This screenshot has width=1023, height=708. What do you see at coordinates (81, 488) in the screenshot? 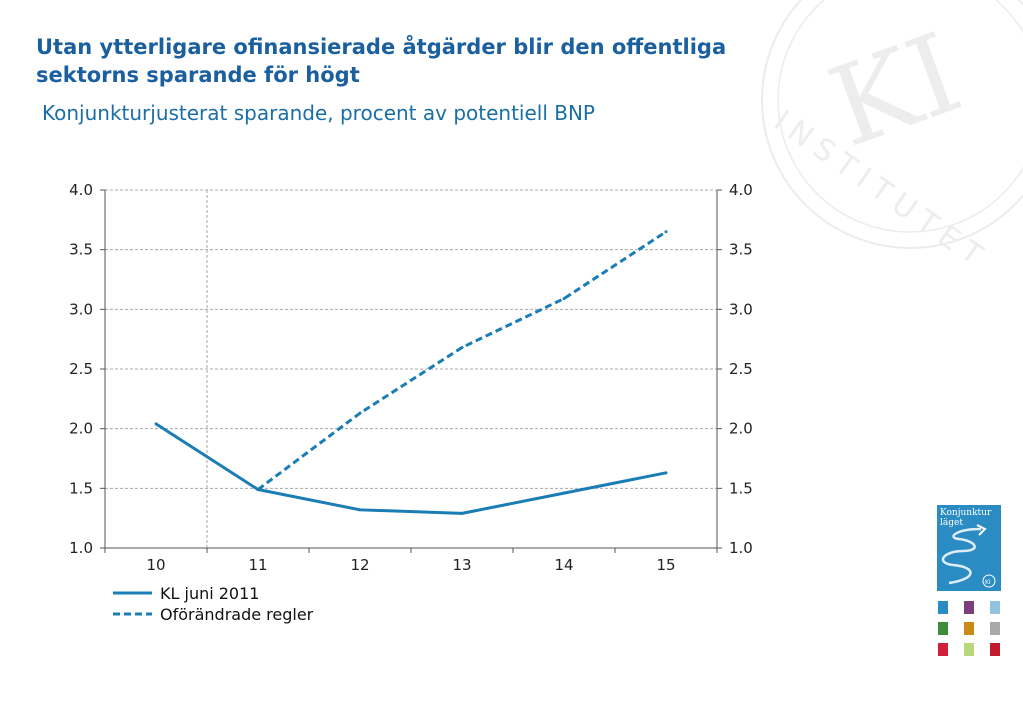
I see `y-tick-label-left: 1.5` at bounding box center [81, 488].